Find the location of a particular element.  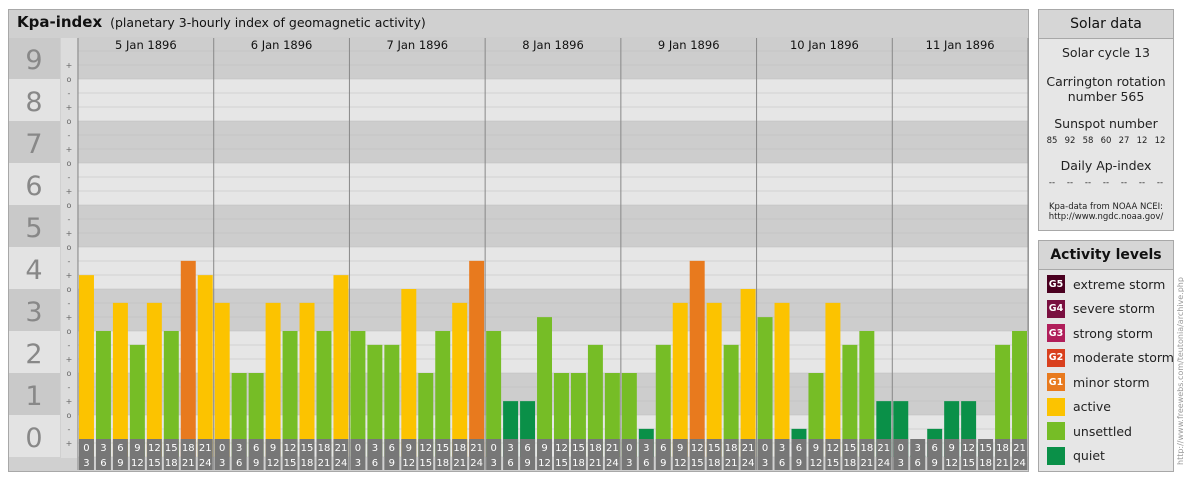

activity-level-swatch is located at coordinates (1056, 431).